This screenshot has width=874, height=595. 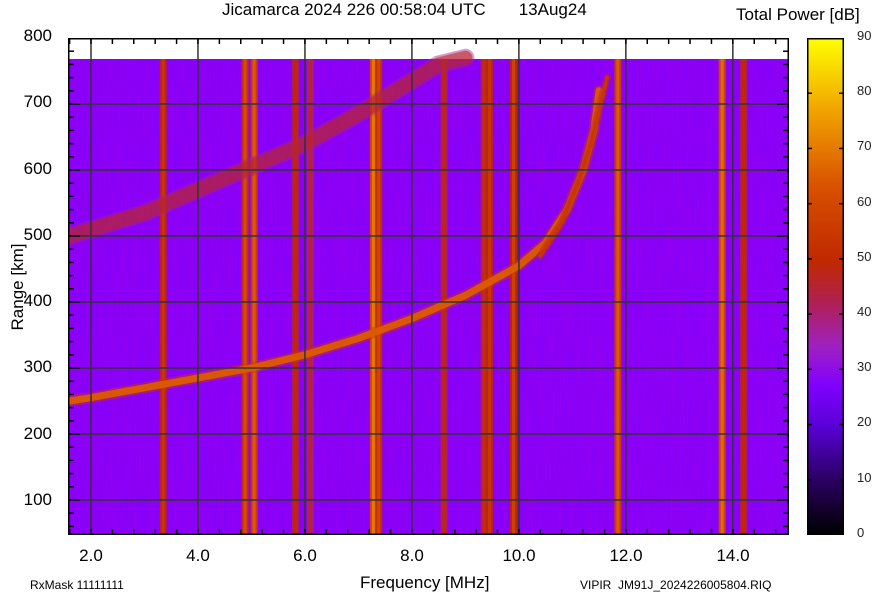 I want to click on y-tick-label: 100, so click(x=37, y=499).